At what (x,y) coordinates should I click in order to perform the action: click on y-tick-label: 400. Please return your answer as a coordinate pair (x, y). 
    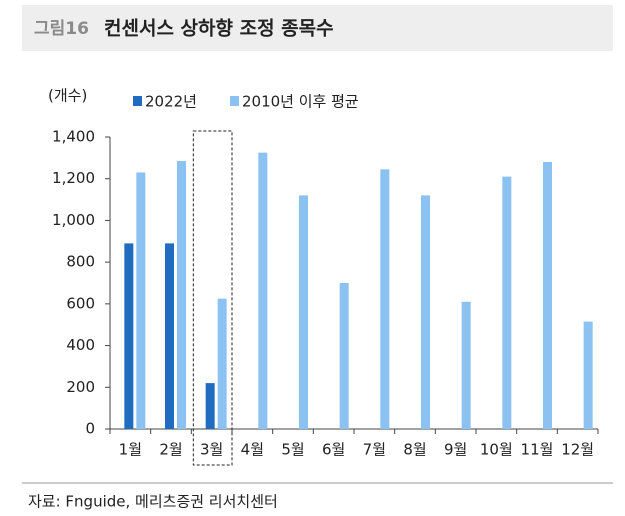
    Looking at the image, I should click on (80, 345).